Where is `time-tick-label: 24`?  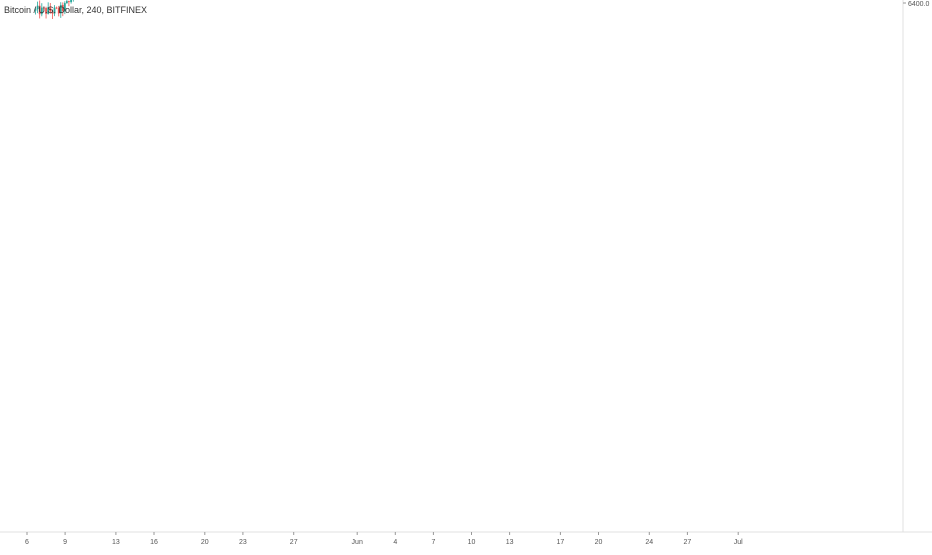 time-tick-label: 24 is located at coordinates (649, 542).